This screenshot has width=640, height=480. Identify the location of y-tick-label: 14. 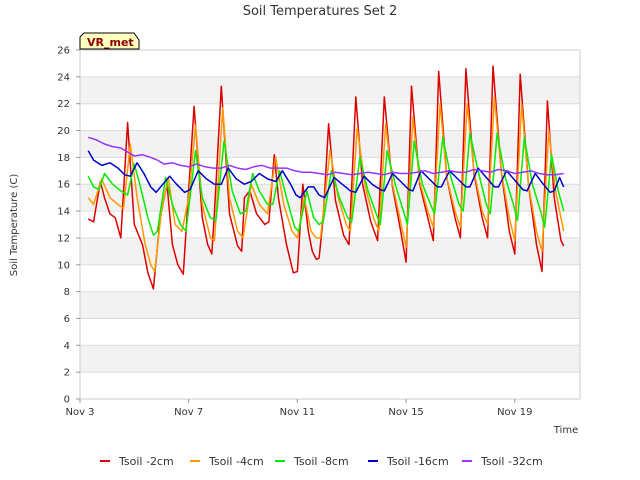
(63, 212).